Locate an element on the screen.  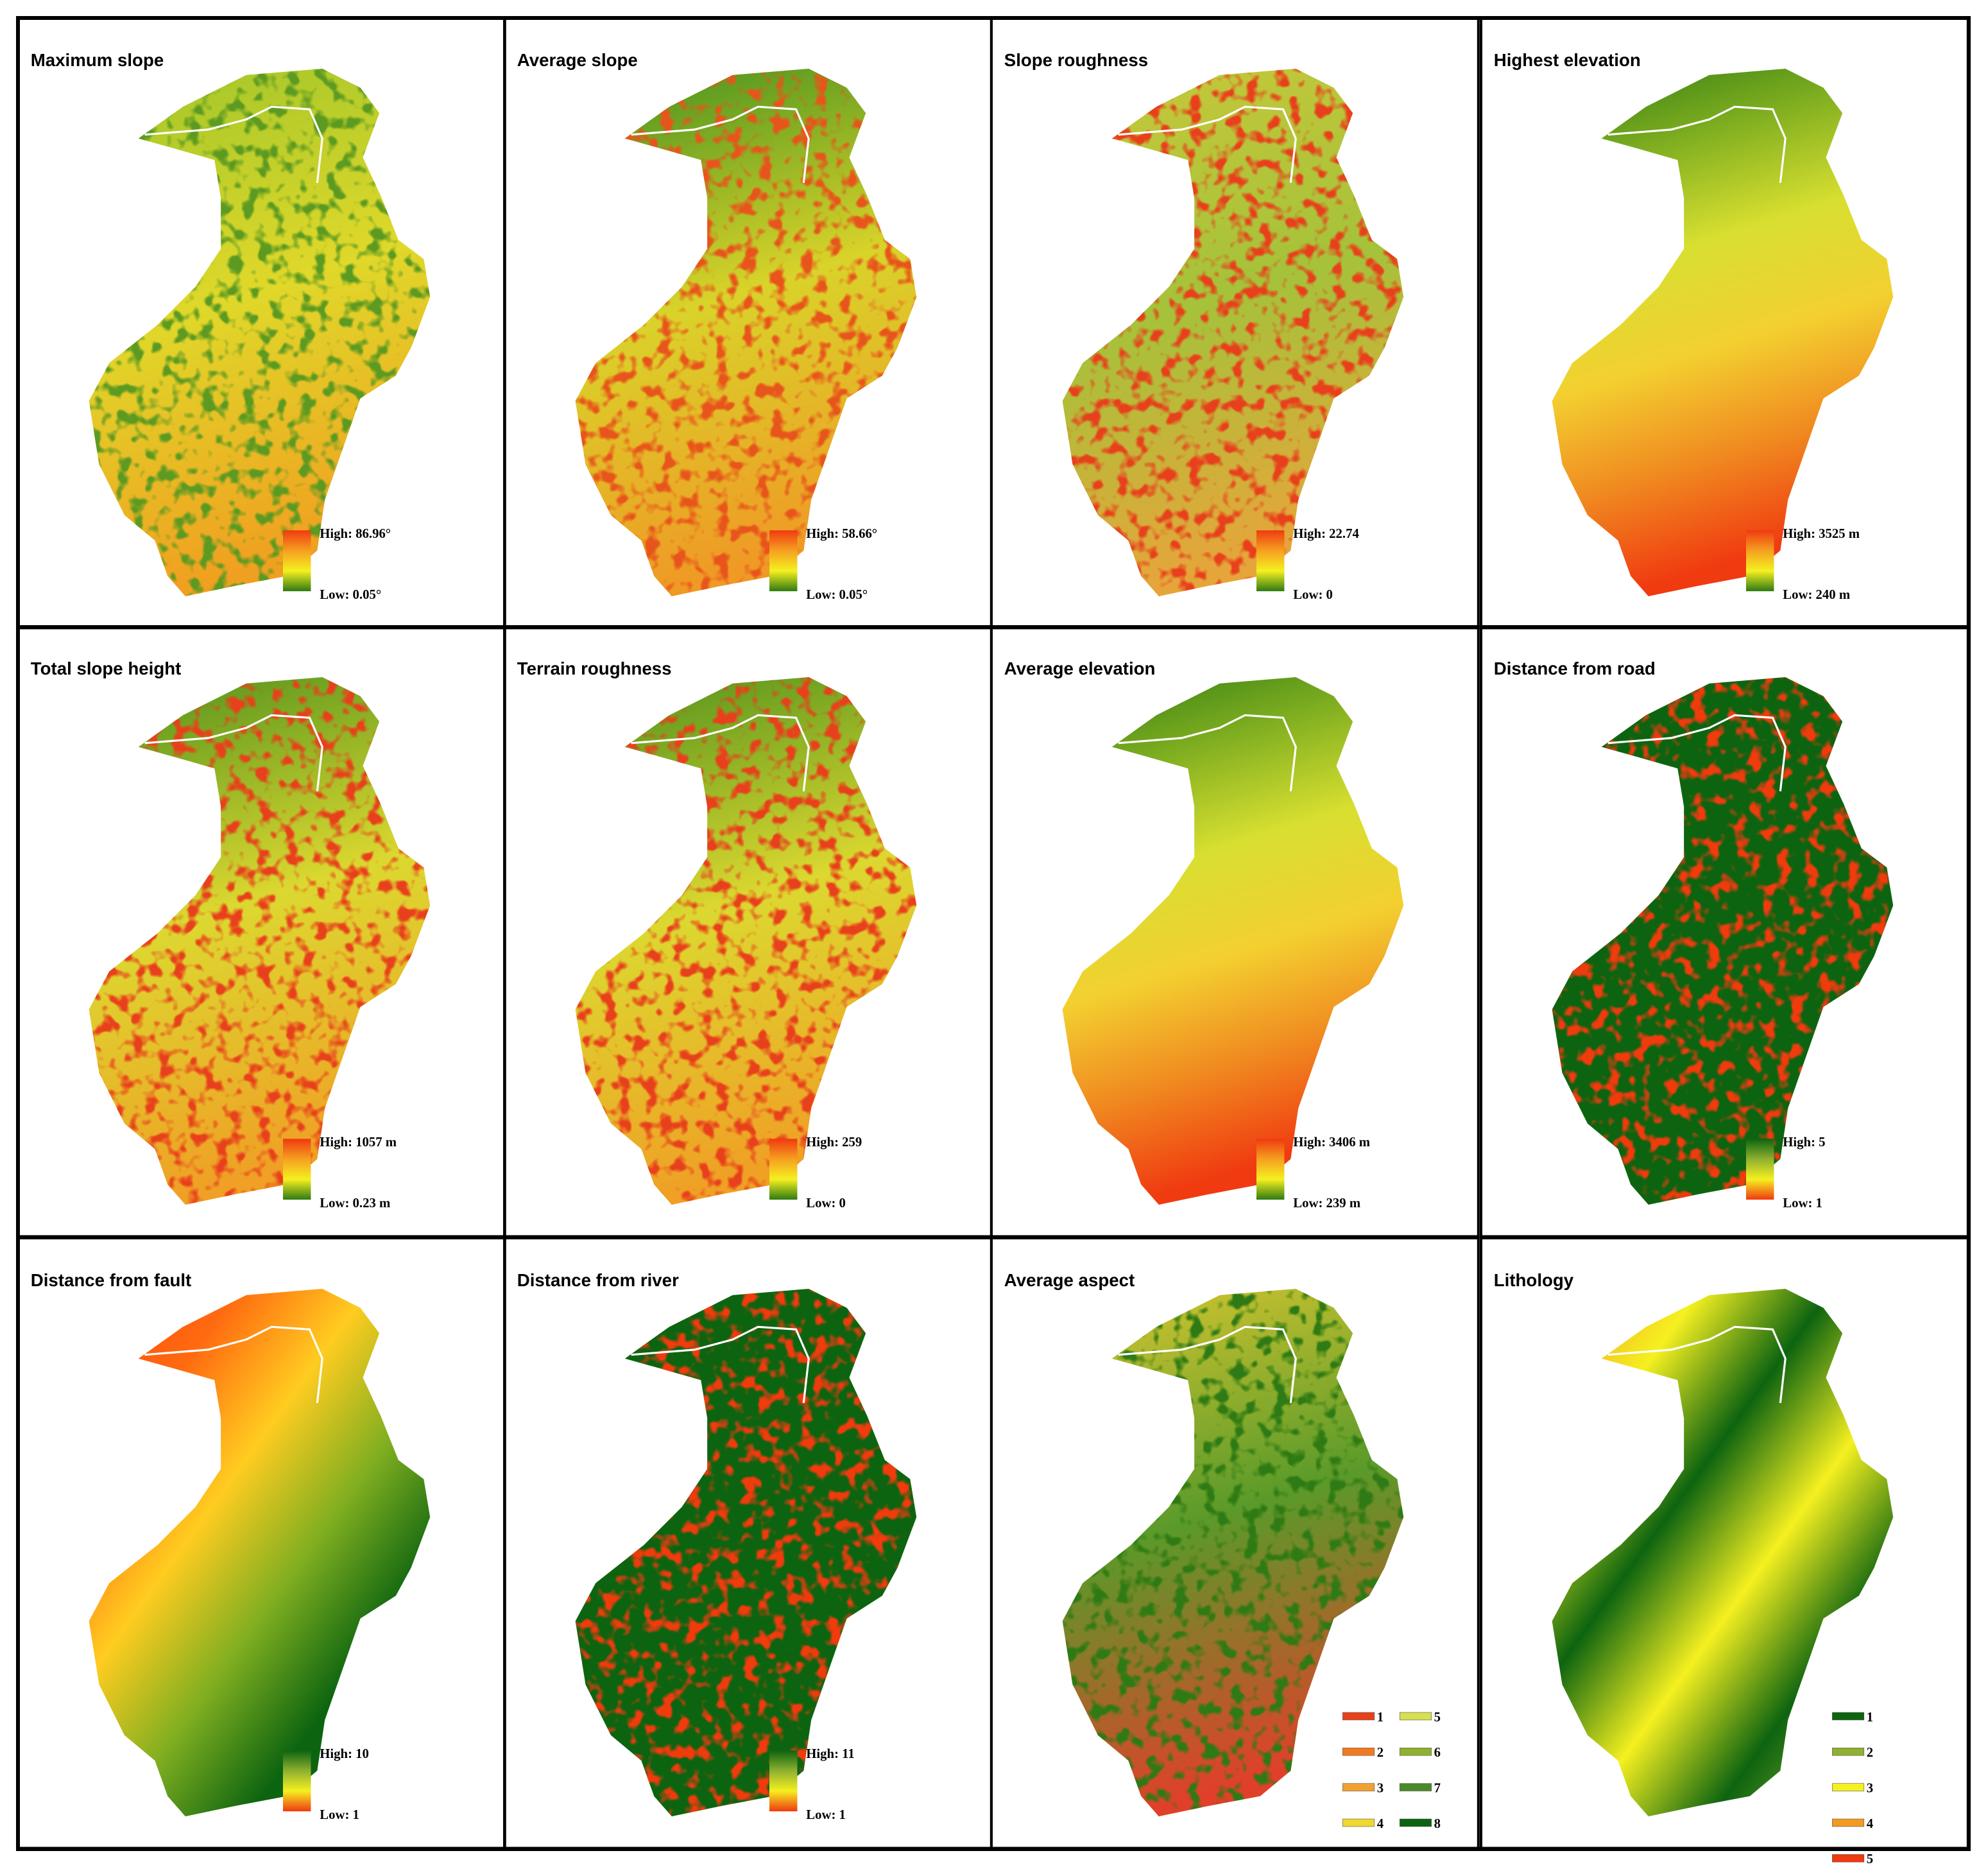
legend-high: High: 5 is located at coordinates (1804, 1142).